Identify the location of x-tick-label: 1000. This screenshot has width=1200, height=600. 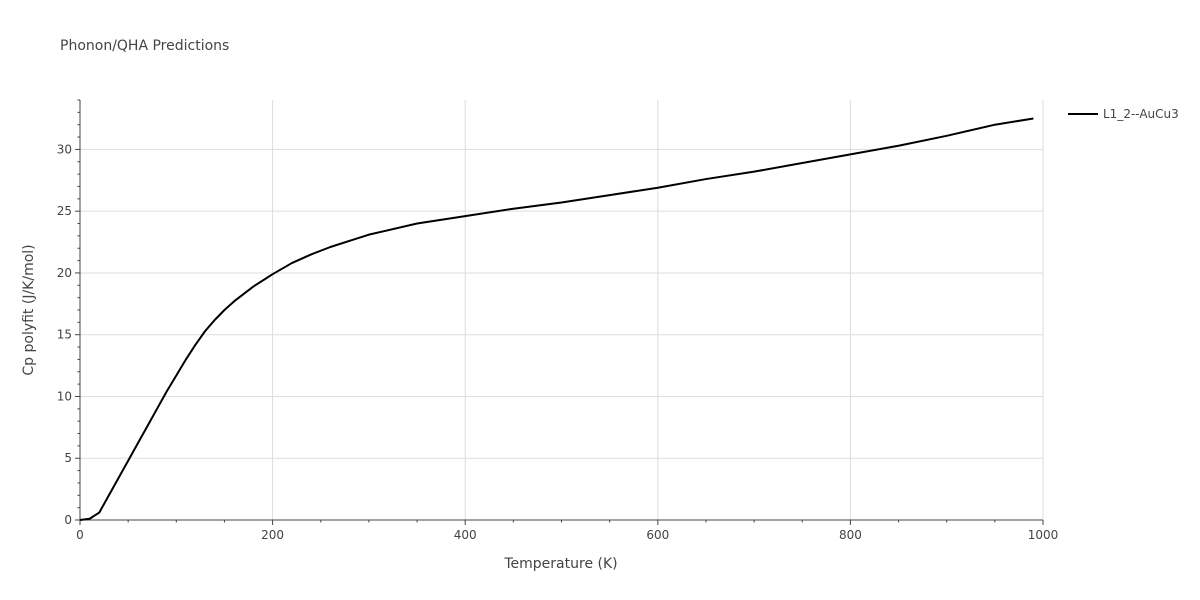
(1043, 535).